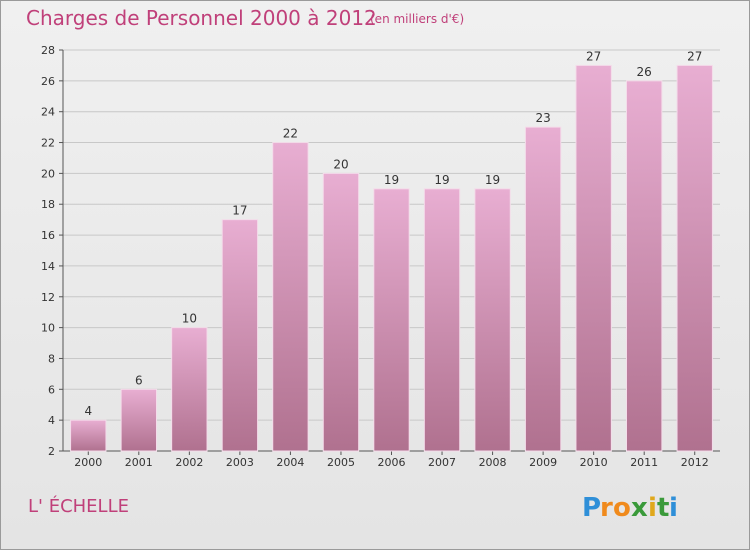  I want to click on y-tick-label: 4, so click(51, 420).